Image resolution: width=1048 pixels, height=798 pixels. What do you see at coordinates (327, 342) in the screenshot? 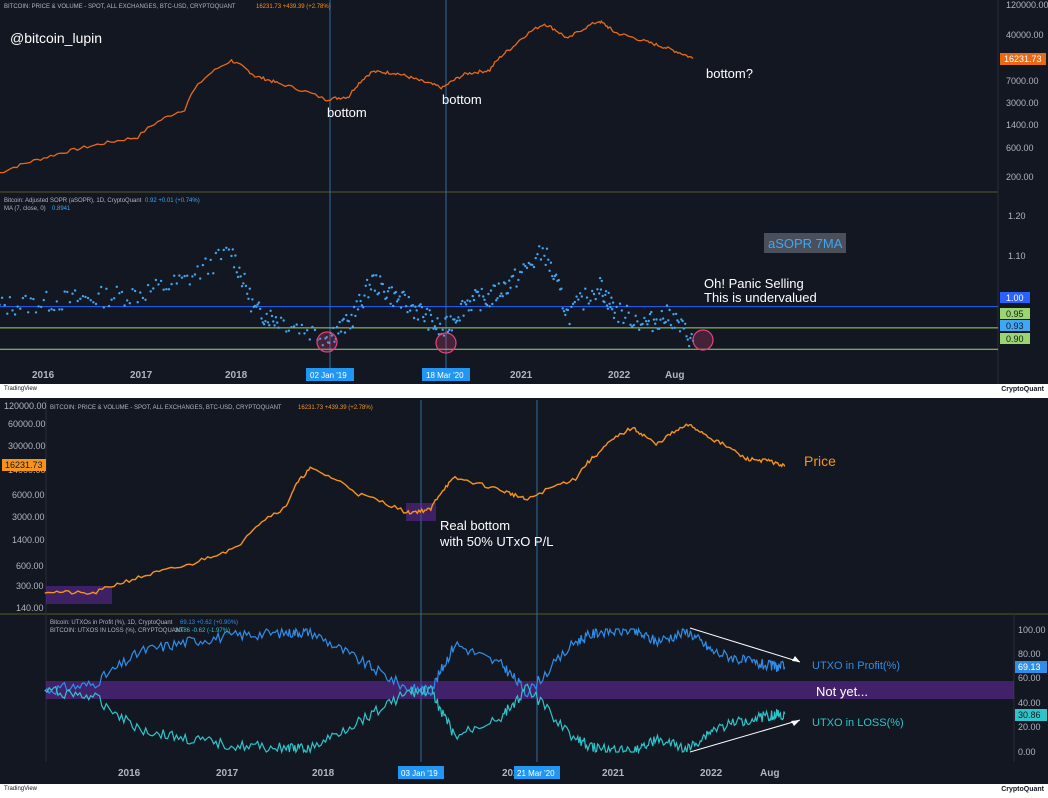
I see `asopr-low-highlight` at bounding box center [327, 342].